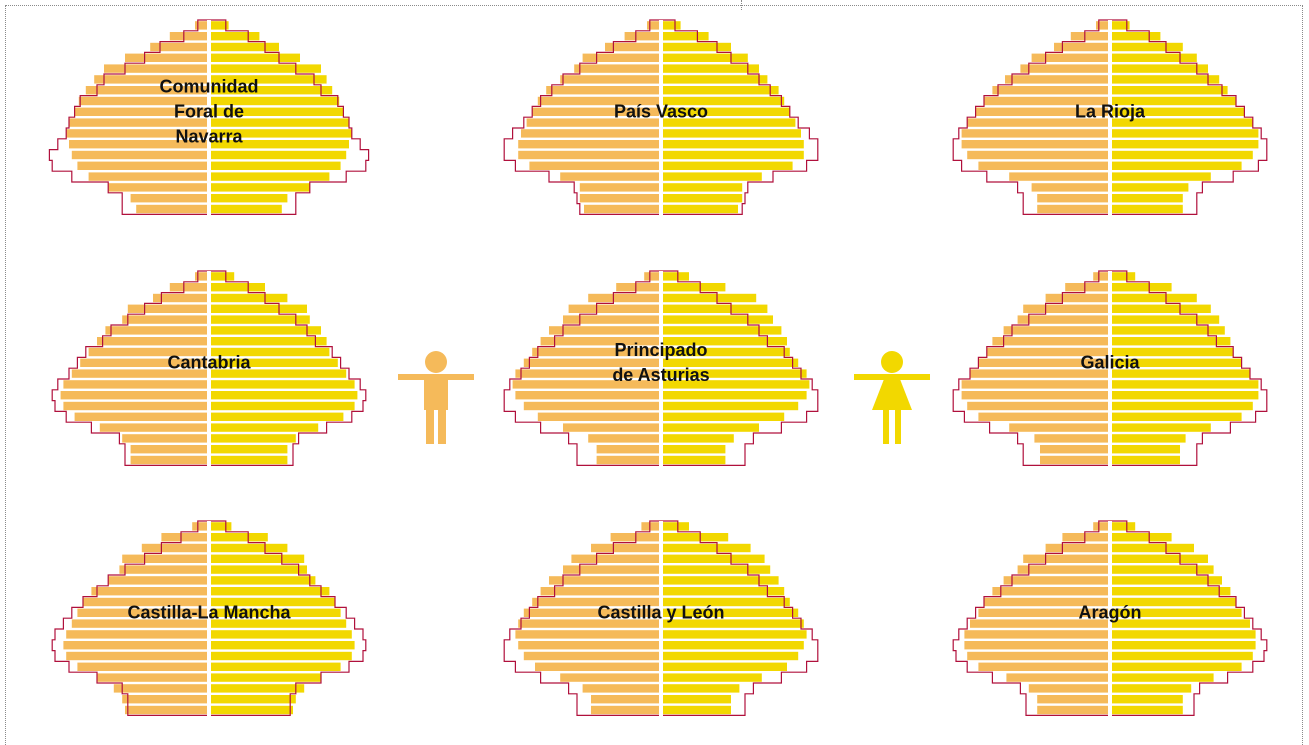  I want to click on chart-title: País Vasco, so click(661, 111).